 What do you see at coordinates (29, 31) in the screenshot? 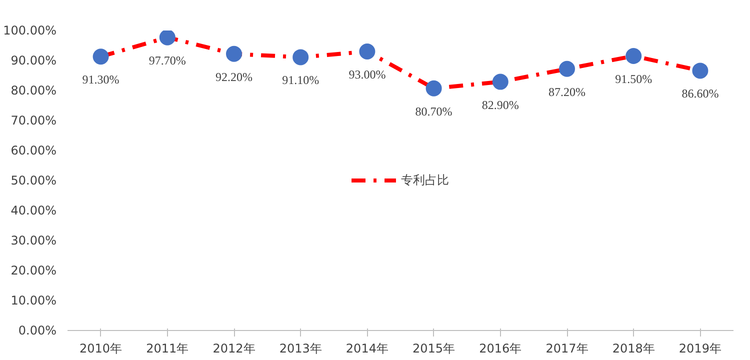
I see `y-tick-label: 100.00%` at bounding box center [29, 31].